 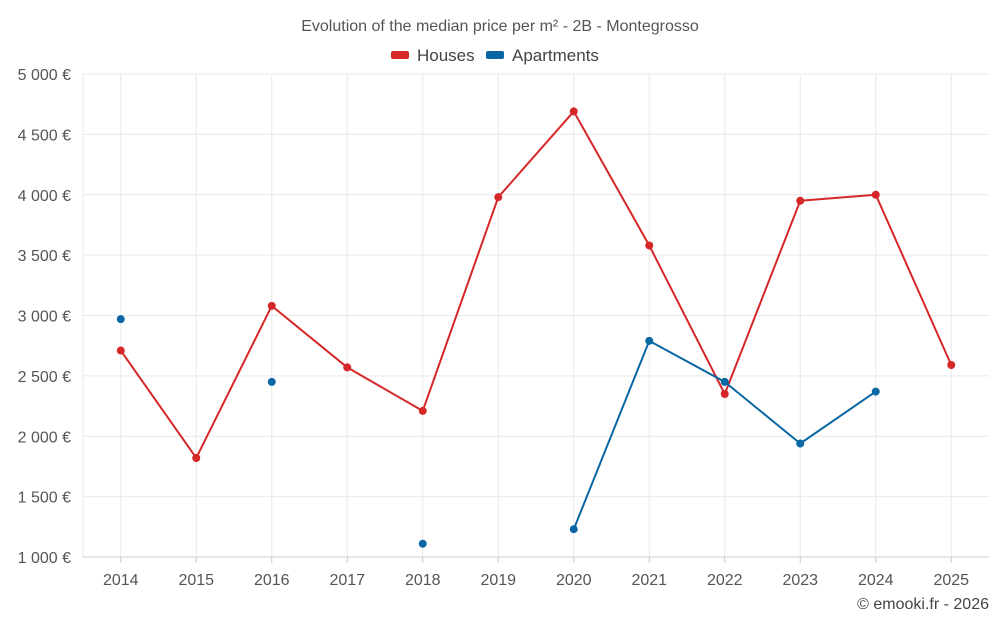 What do you see at coordinates (423, 580) in the screenshot?
I see `x-tick-label: 2018` at bounding box center [423, 580].